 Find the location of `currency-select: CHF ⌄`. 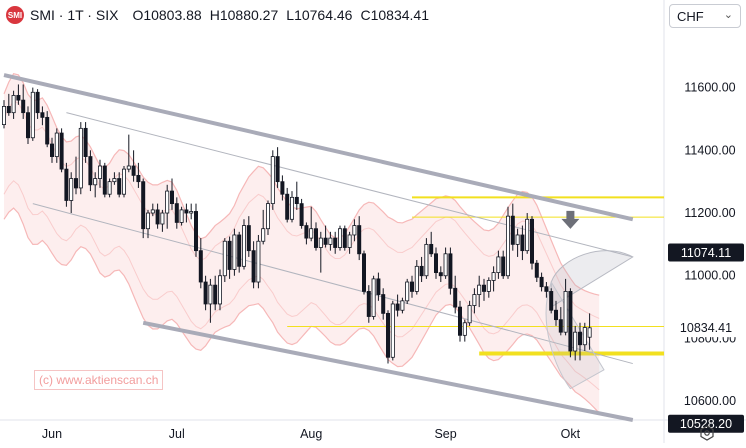

currency-select: CHF ⌄ is located at coordinates (705, 16).